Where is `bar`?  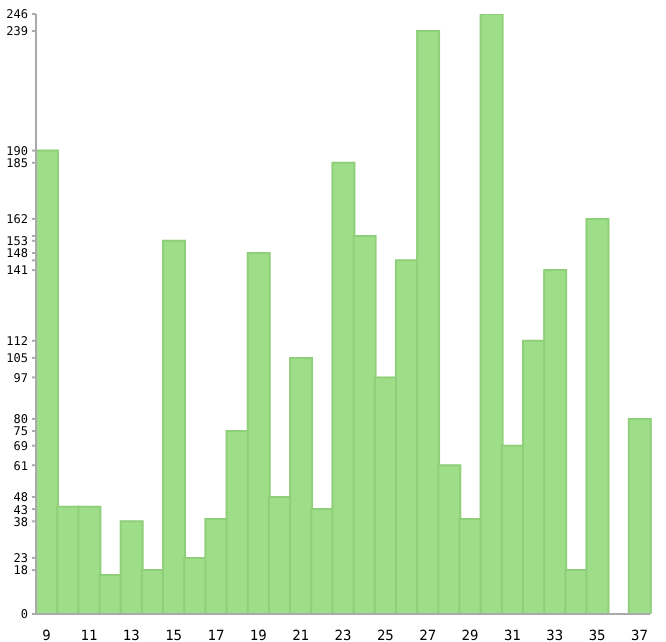
bar is located at coordinates (639, 515).